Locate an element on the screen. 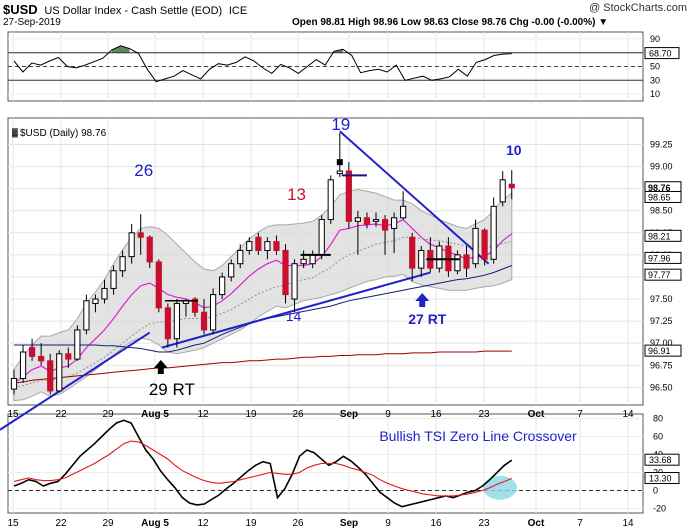 This screenshot has height=531, width=693. price-tick-label: 96.75 is located at coordinates (661, 365).